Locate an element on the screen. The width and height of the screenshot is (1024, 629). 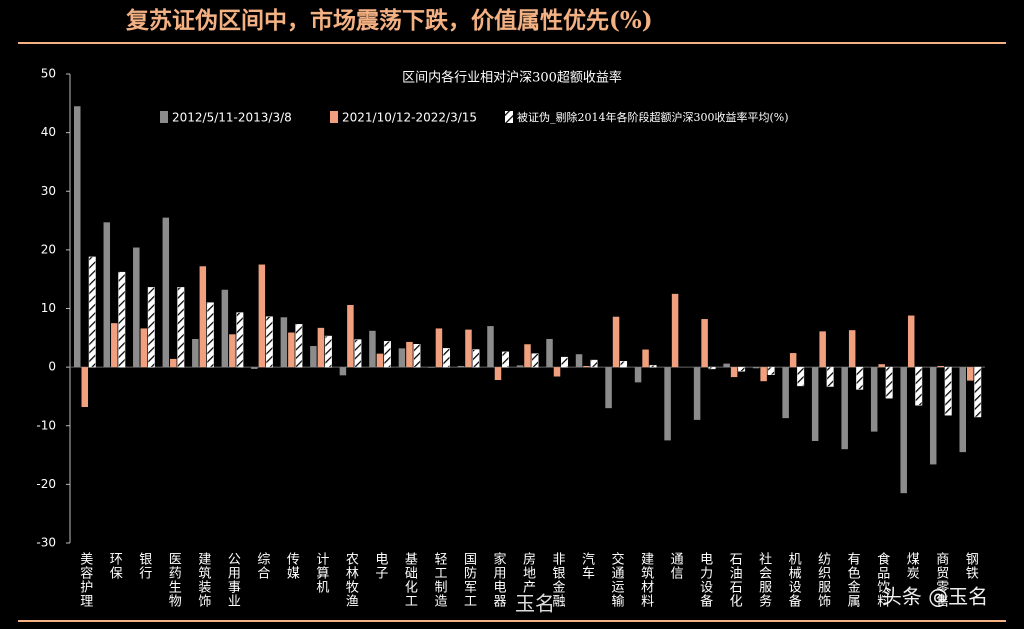
y-tick-label: 20 is located at coordinates (48, 249).